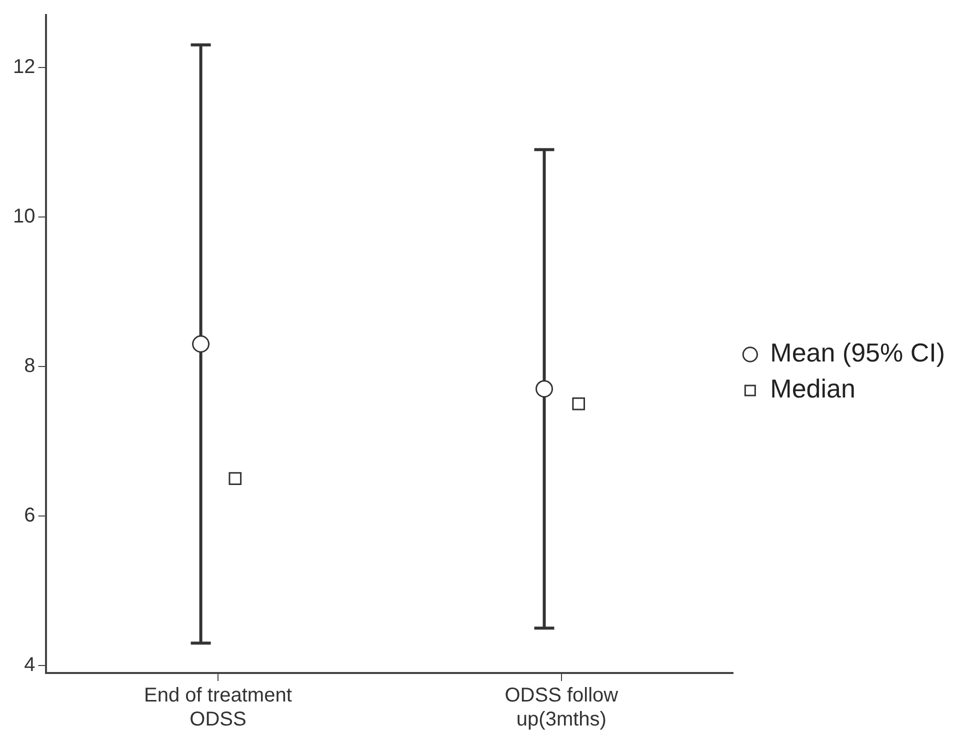 The image size is (965, 745). What do you see at coordinates (30, 665) in the screenshot?
I see `y-tick-label: 4` at bounding box center [30, 665].